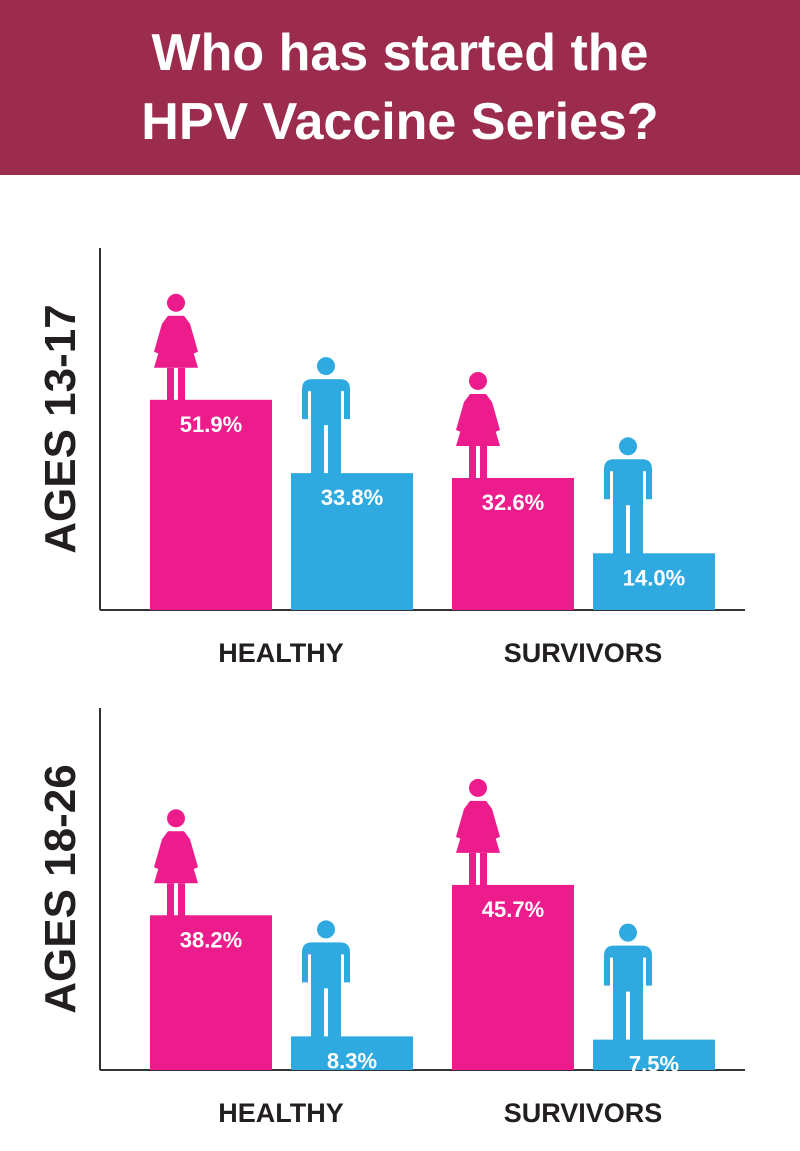 The image size is (800, 1151). What do you see at coordinates (60, 428) in the screenshot?
I see `y-axis-label: AGES 13-17` at bounding box center [60, 428].